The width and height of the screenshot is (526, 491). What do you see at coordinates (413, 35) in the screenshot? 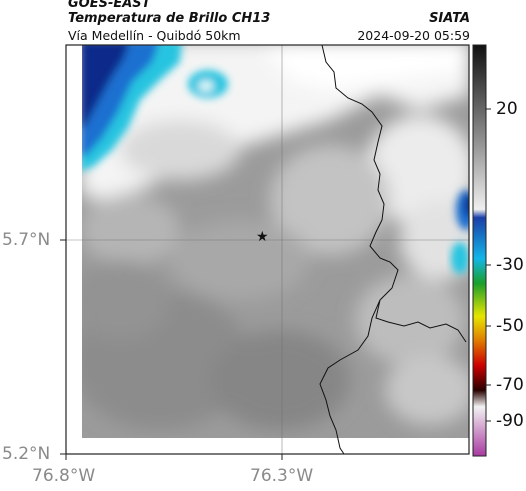
I see `timestamp: 2024-09-20 05:59` at bounding box center [413, 35].